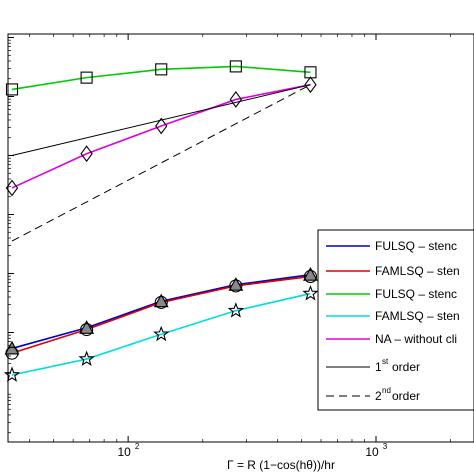 Image resolution: width=474 pixels, height=474 pixels. What do you see at coordinates (417, 316) in the screenshot?
I see `legend-label-3: FAMLSQ – sten` at bounding box center [417, 316].